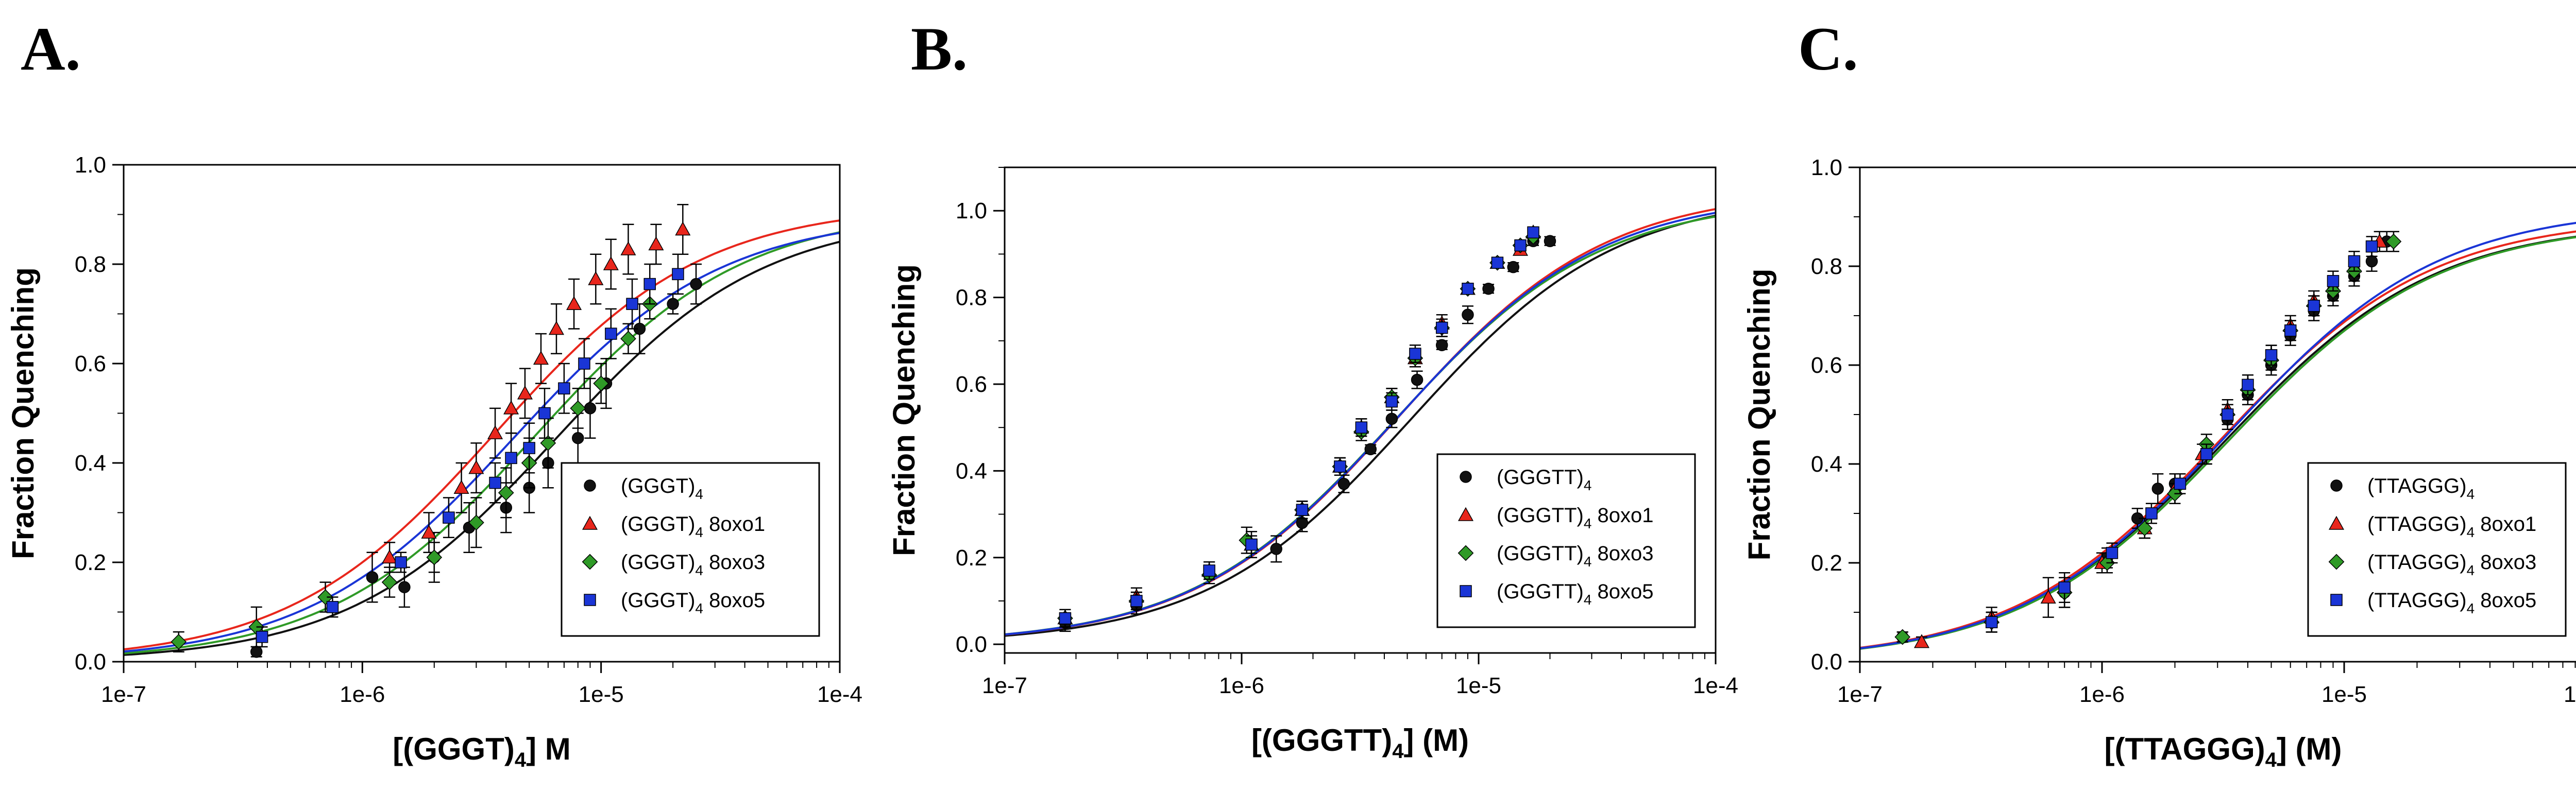 This screenshot has width=2576, height=792. What do you see at coordinates (1575, 556) in the screenshot?
I see `legend-label: (GGGTT)4 8oxo3` at bounding box center [1575, 556].